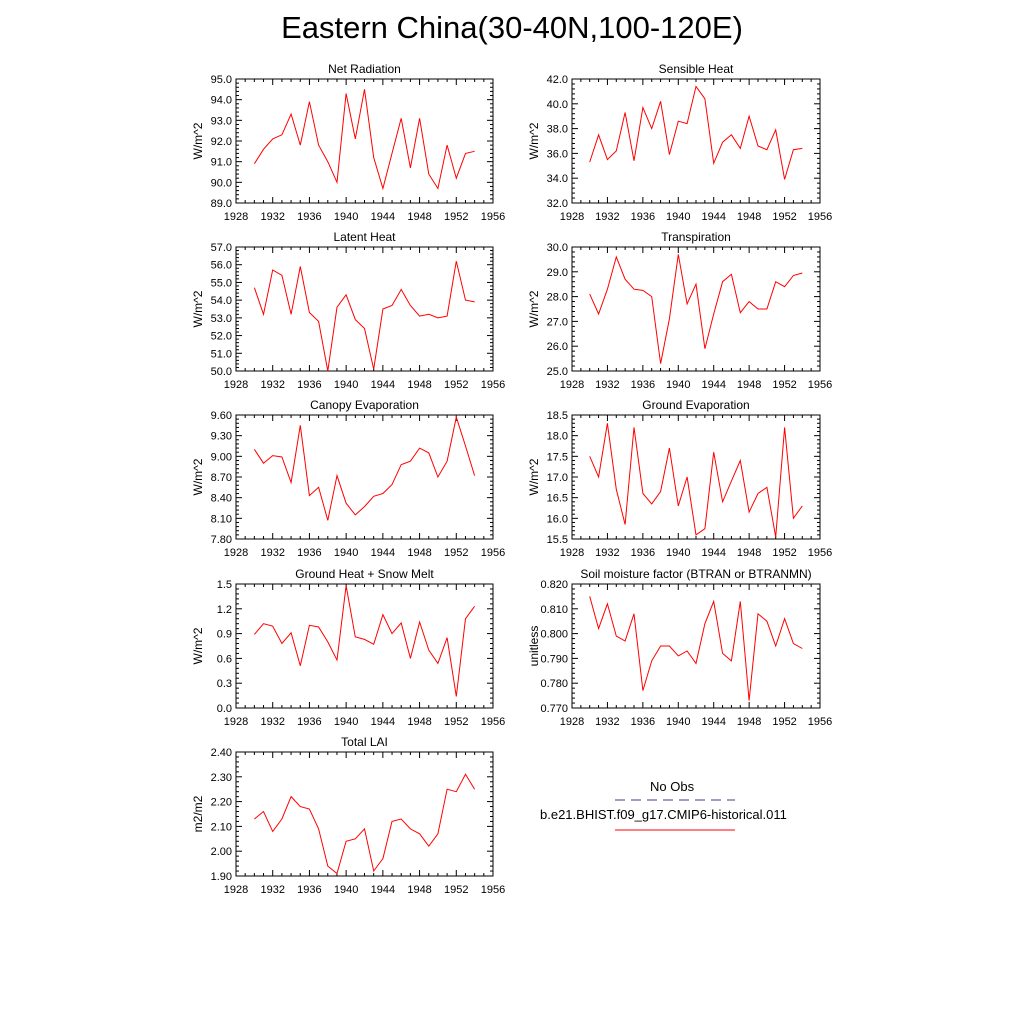  What do you see at coordinates (557, 105) in the screenshot?
I see `y-tick-label: 40.0` at bounding box center [557, 105].